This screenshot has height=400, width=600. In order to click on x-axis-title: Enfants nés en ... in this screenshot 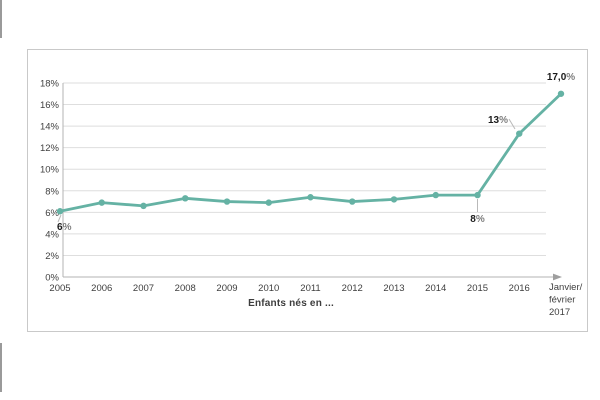, I will do `click(291, 303)`.